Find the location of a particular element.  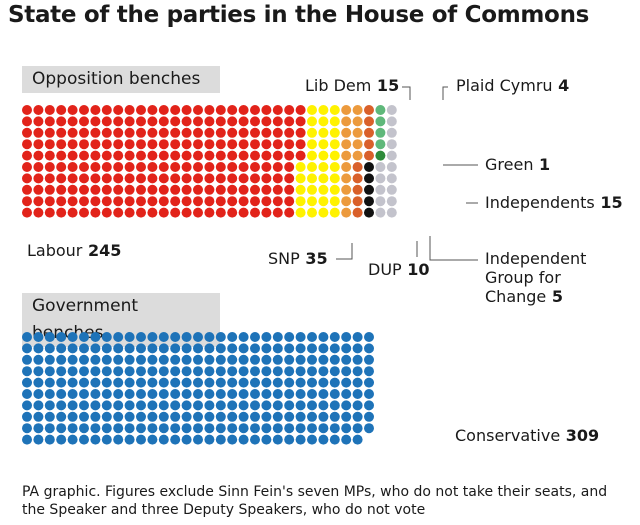

label-independents-seats: 15 is located at coordinates (609, 202).